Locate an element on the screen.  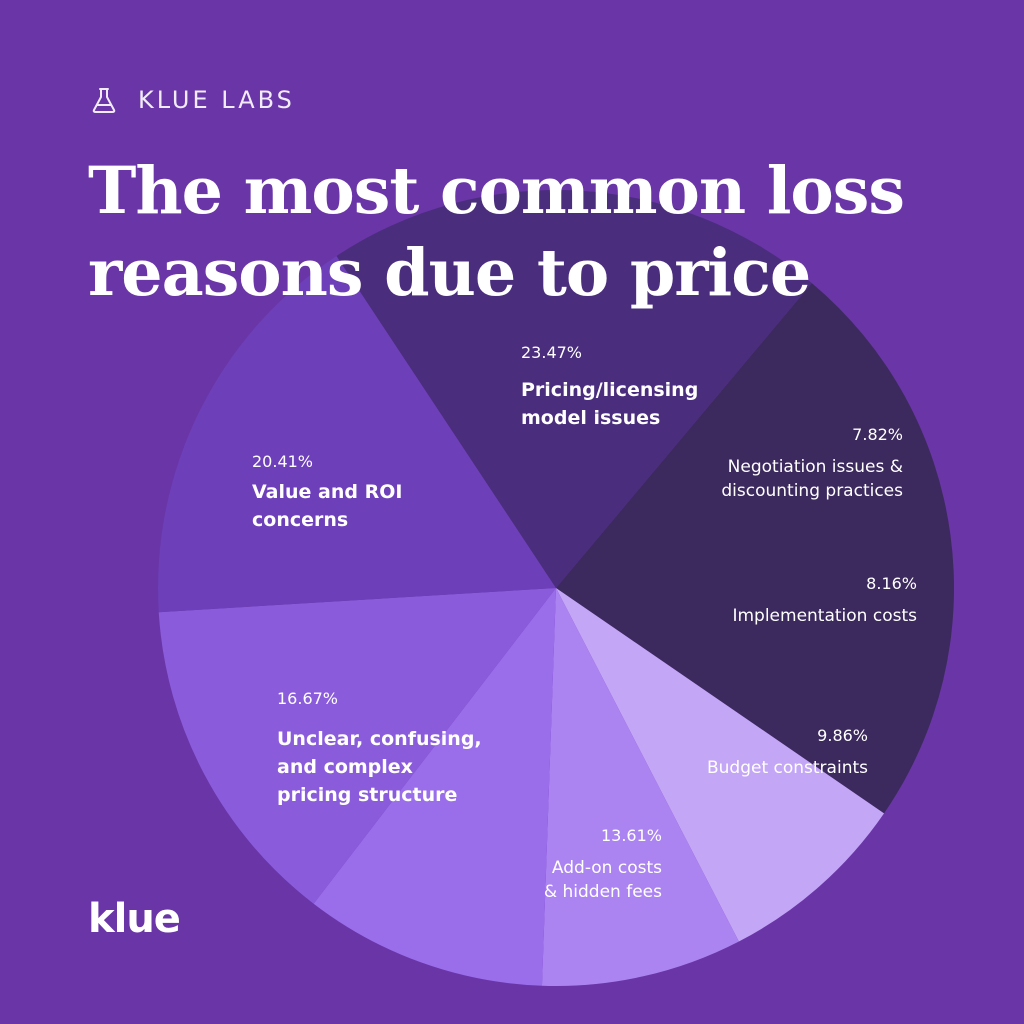
brand-name: KLUE LABS is located at coordinates (216, 100).